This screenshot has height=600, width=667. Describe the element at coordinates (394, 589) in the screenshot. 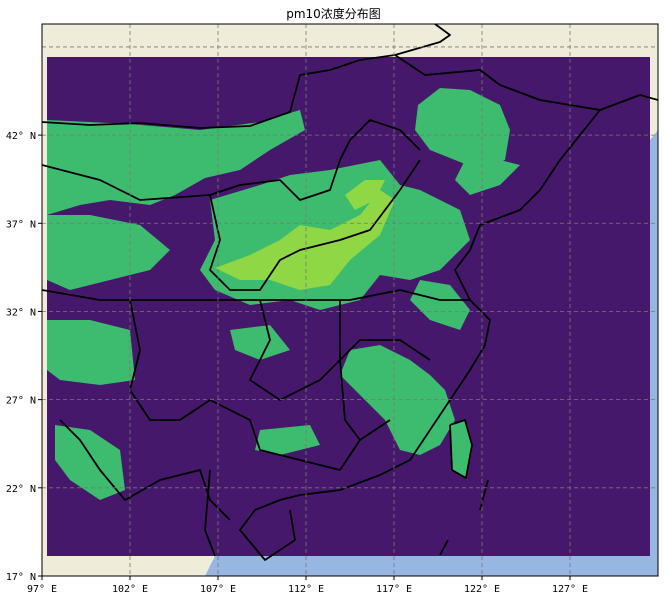

I see `lon-tick-label: 117° E` at that location.